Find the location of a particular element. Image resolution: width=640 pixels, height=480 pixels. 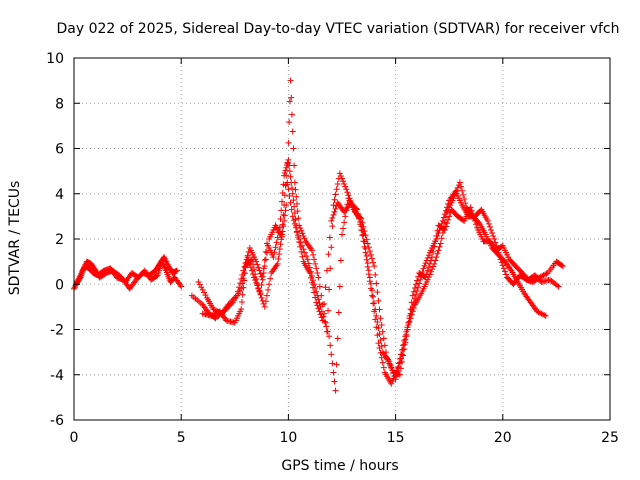

x-tick-label: 0 is located at coordinates (74, 438).